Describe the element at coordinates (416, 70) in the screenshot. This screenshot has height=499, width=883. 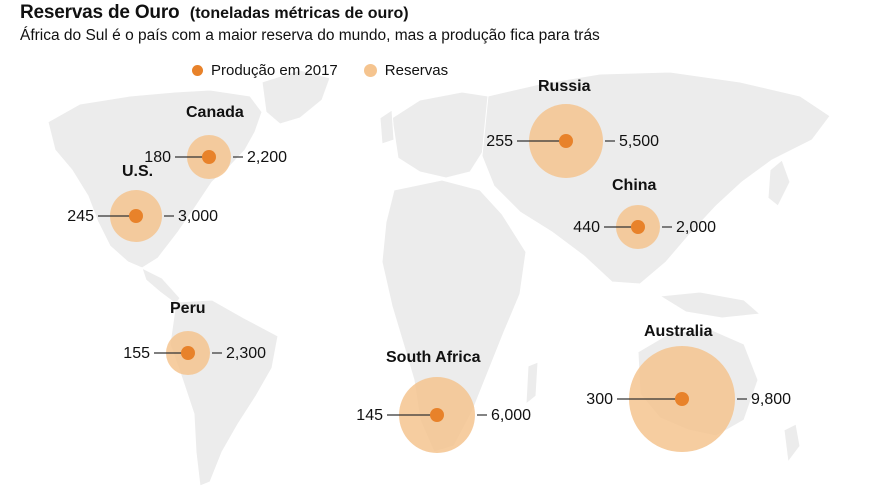
I see `legend-label-reserves: Reservas` at that location.